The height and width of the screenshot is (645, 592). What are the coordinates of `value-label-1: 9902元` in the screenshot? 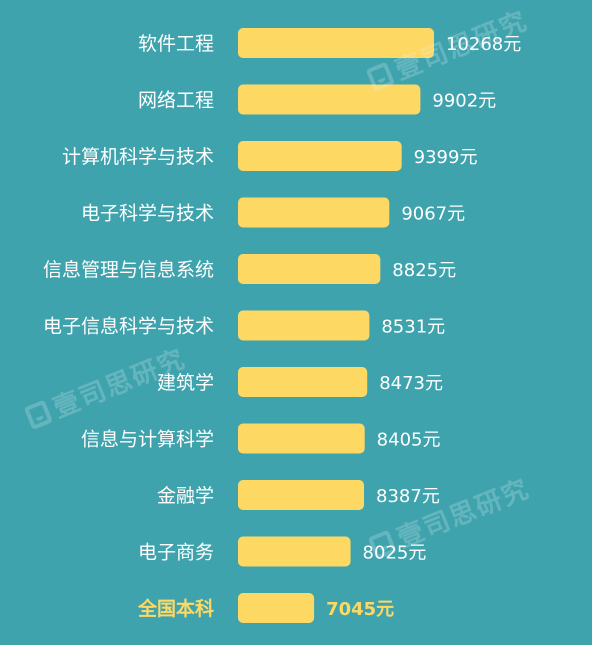 It's located at (464, 101).